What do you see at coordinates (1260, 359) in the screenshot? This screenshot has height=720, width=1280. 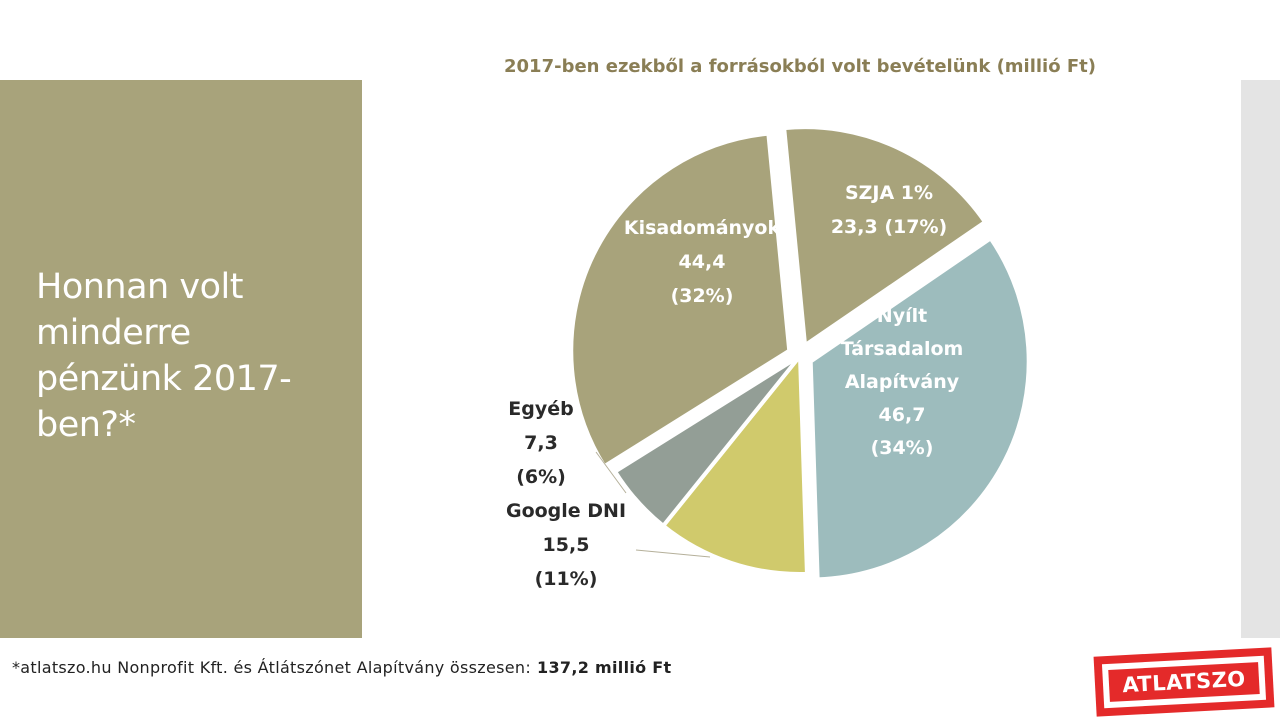 I see `right-decor-strip` at bounding box center [1260, 359].